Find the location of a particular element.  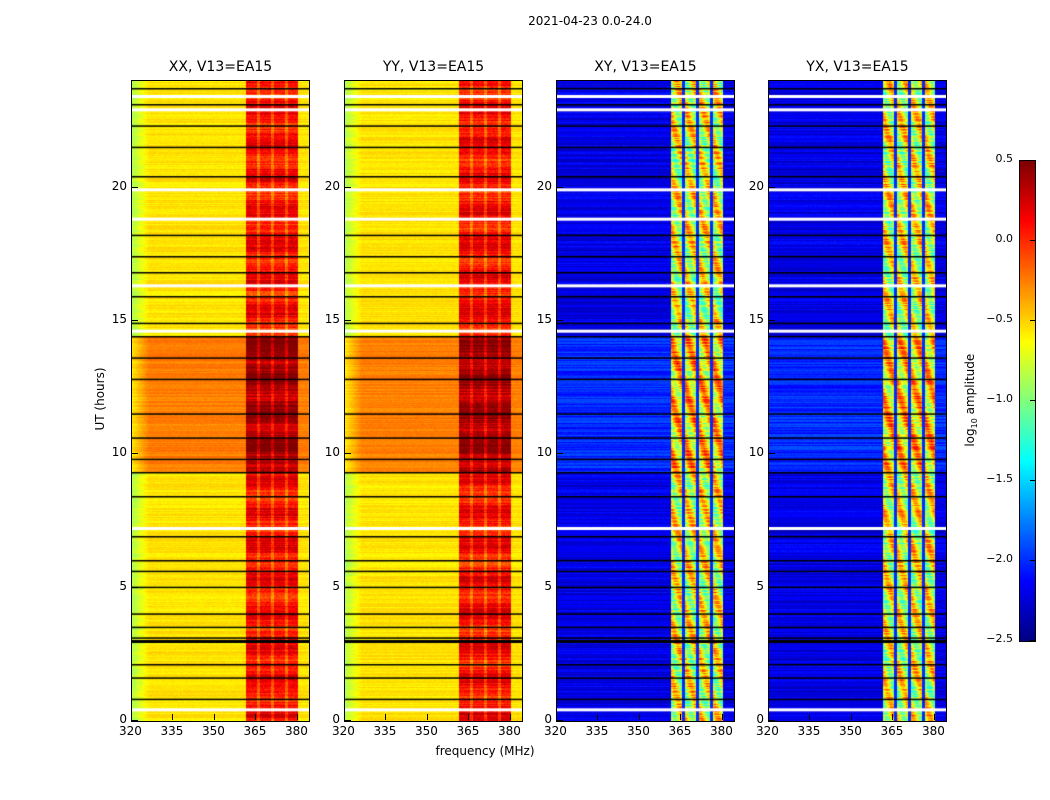

figure-title: 2021-04-23 0.0-24.0 is located at coordinates (590, 21).